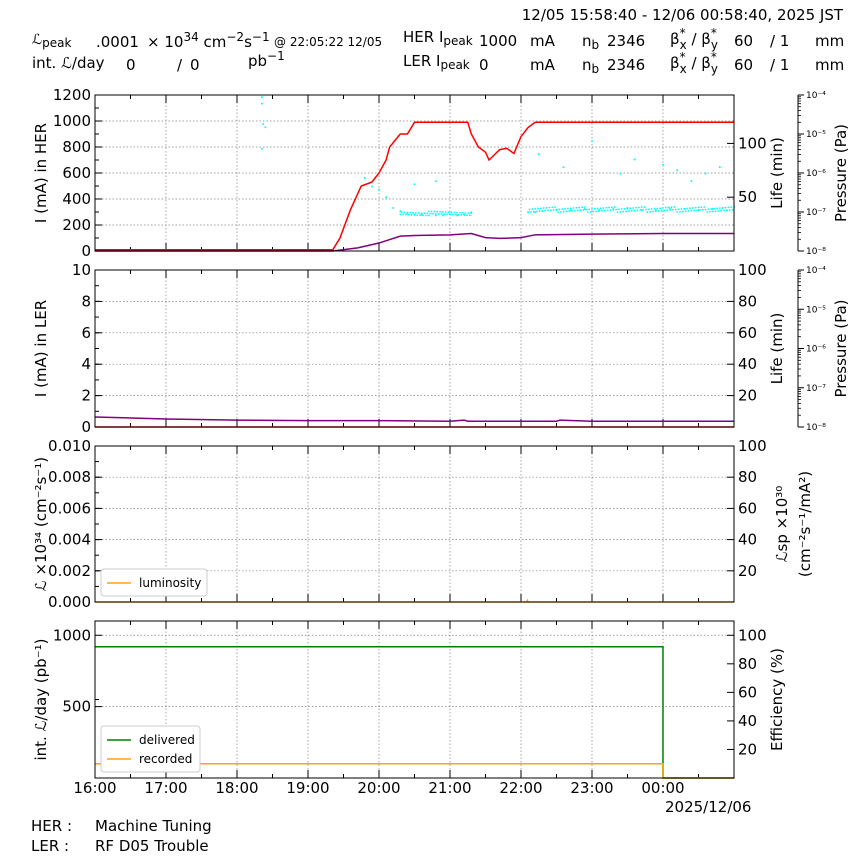 This screenshot has width=864, height=864. What do you see at coordinates (328, 42) in the screenshot?
I see `lpeak-time: @ 22:05:22 12/05` at bounding box center [328, 42].